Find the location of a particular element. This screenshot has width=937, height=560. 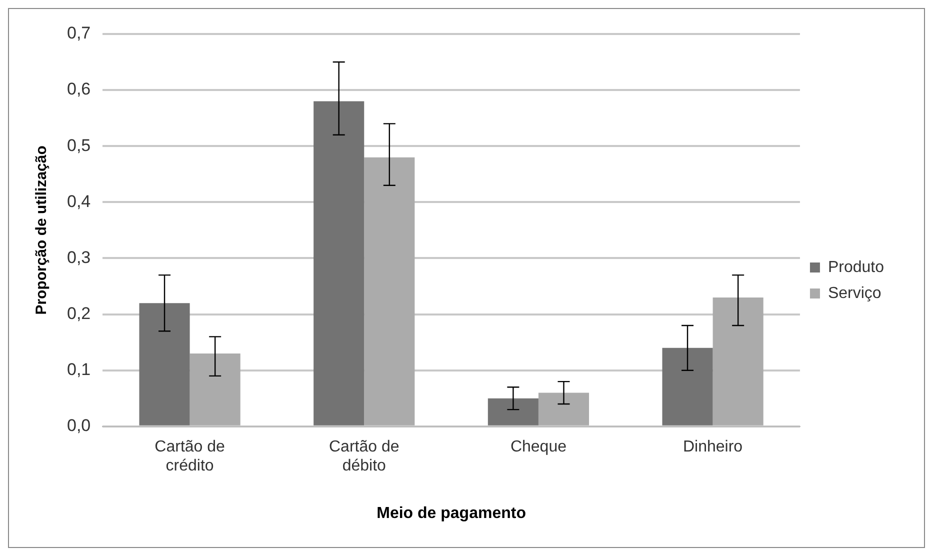

legend-label: Serviço is located at coordinates (855, 293).